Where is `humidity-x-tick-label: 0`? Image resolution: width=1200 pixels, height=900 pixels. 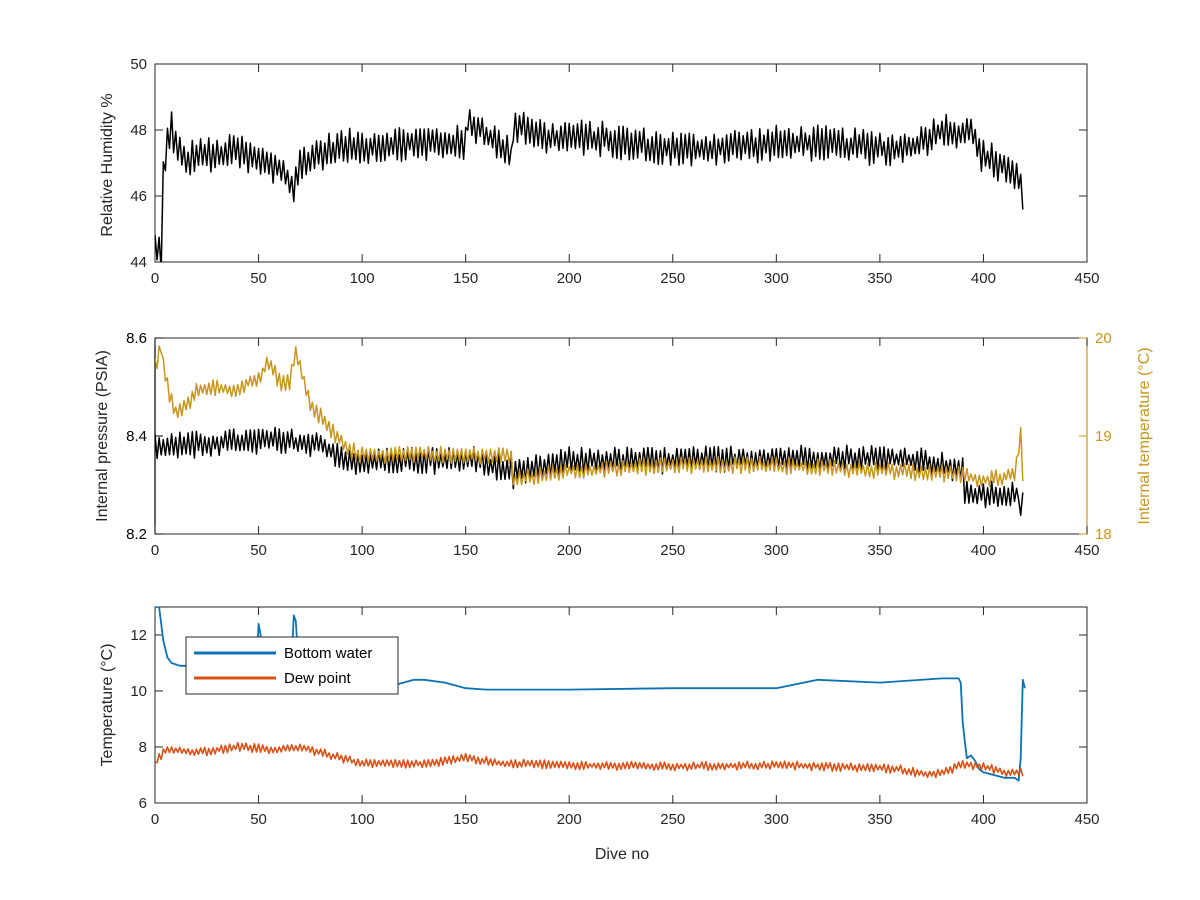 humidity-x-tick-label: 0 is located at coordinates (155, 278).